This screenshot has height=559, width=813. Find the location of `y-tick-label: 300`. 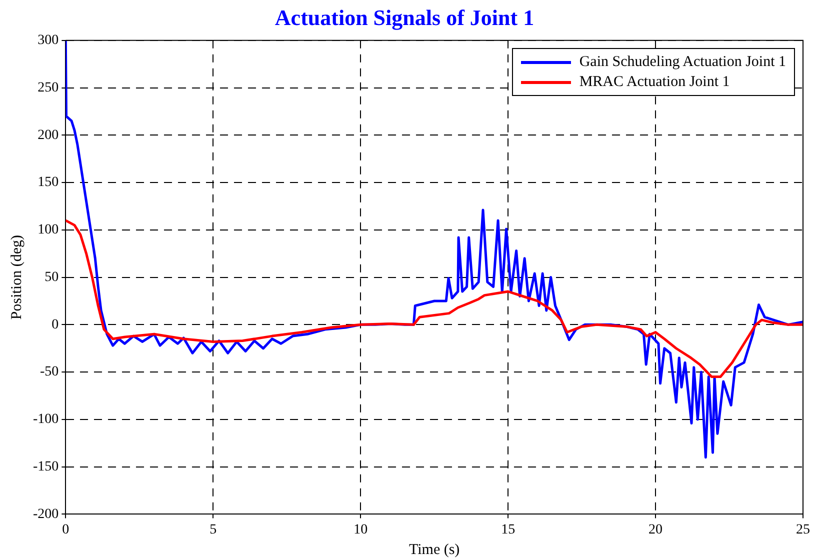

y-tick-label: 300 is located at coordinates (48, 40).